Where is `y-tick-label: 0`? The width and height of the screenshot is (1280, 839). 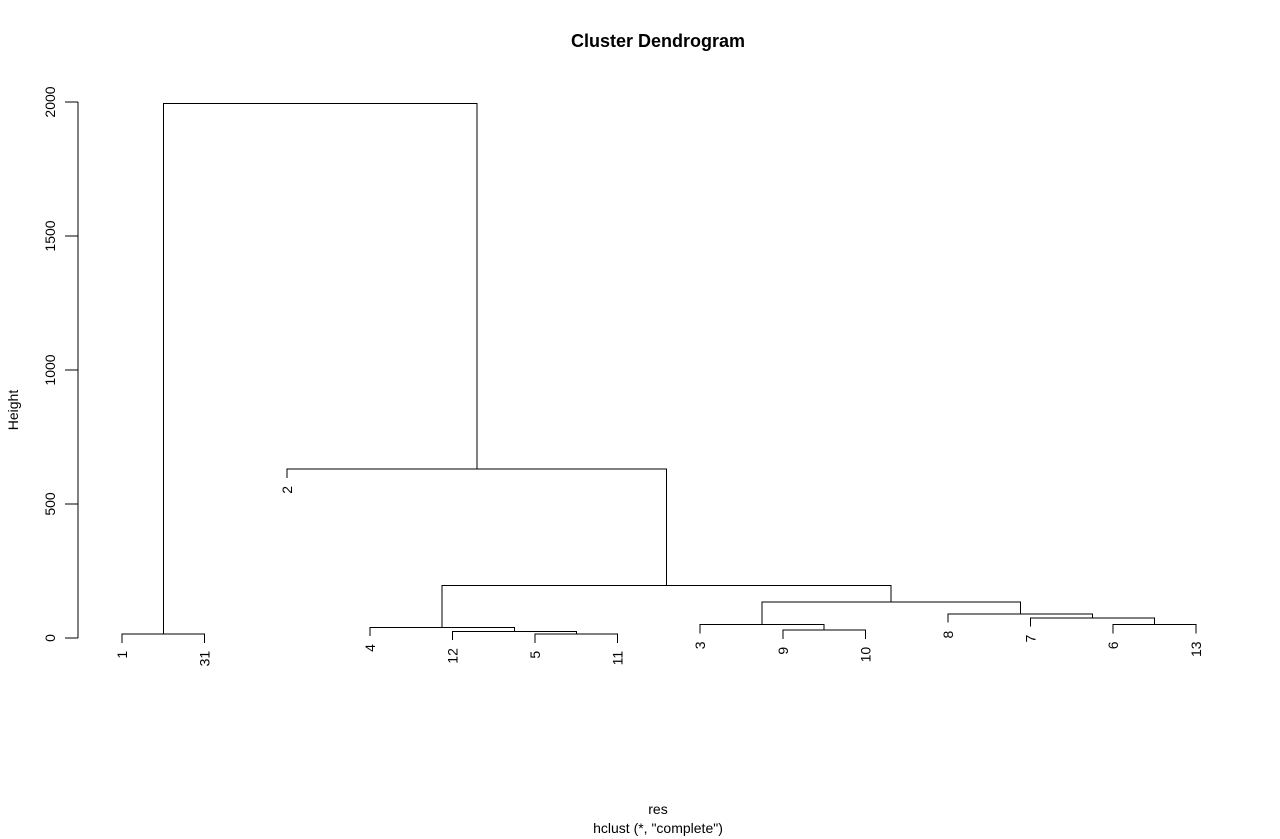
y-tick-label: 0 is located at coordinates (50, 638).